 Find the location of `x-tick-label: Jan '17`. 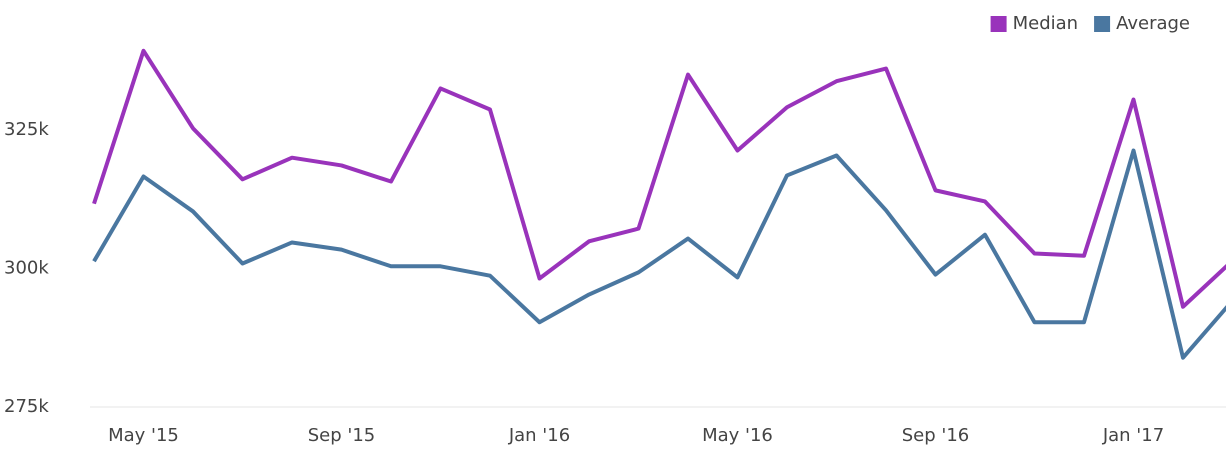

x-tick-label: Jan '17 is located at coordinates (1133, 435).